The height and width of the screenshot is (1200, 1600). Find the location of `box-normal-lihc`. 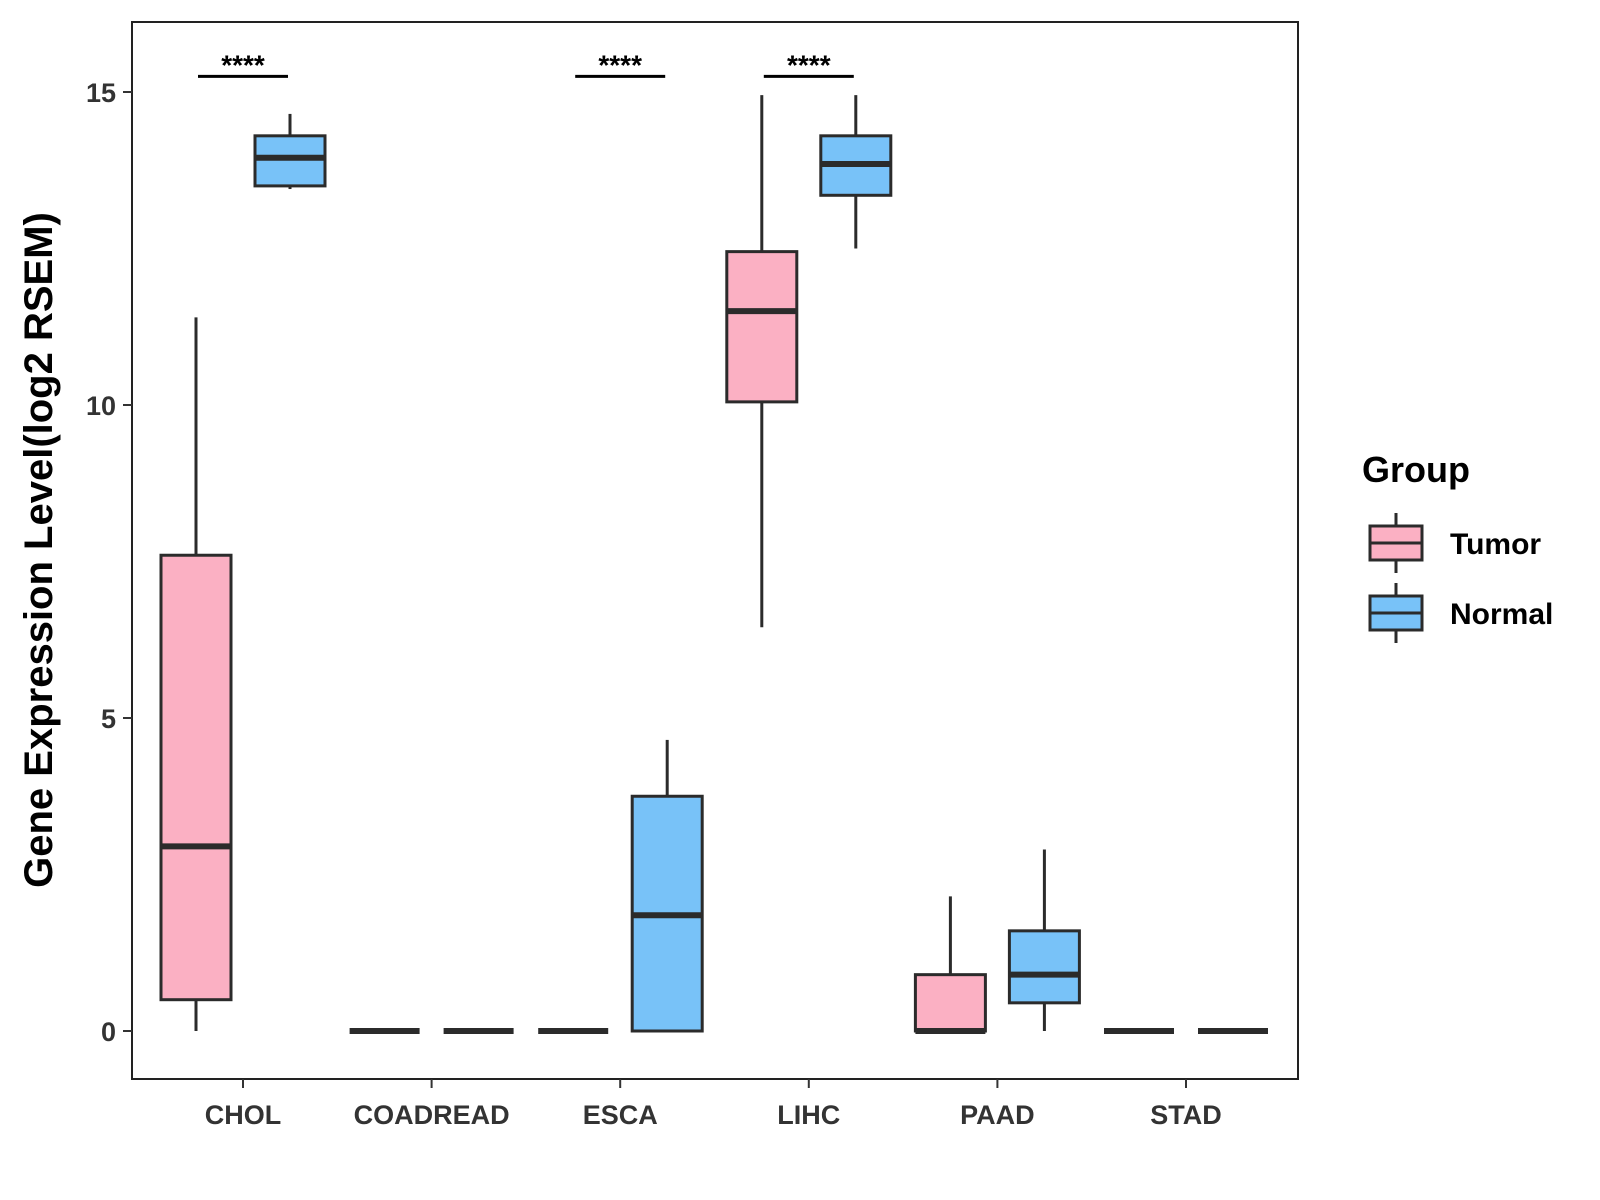

box-normal-lihc is located at coordinates (856, 172).